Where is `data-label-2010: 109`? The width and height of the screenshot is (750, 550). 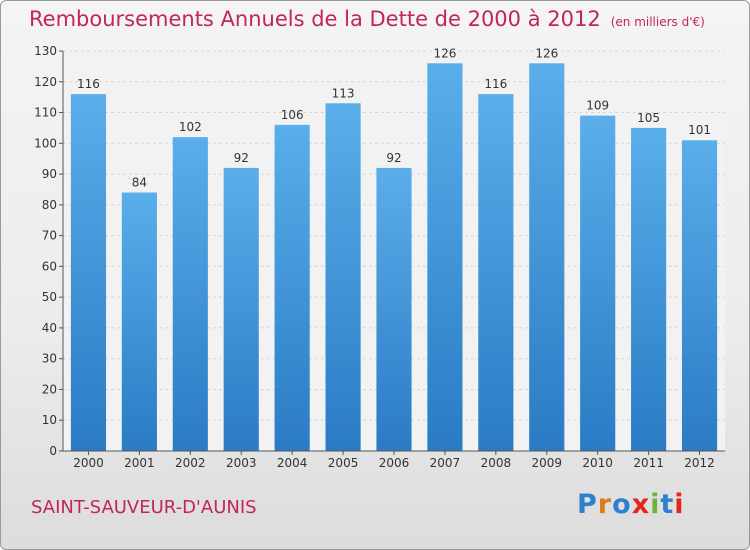
data-label-2010: 109 is located at coordinates (597, 106).